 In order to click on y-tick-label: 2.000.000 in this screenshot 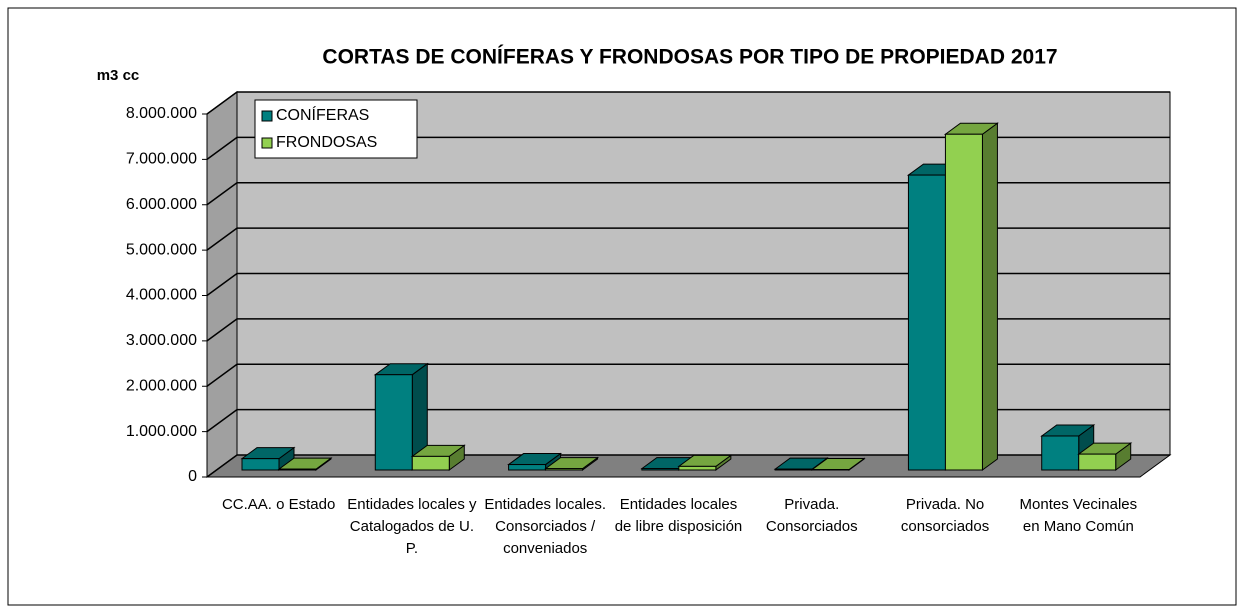, I will do `click(161, 385)`.